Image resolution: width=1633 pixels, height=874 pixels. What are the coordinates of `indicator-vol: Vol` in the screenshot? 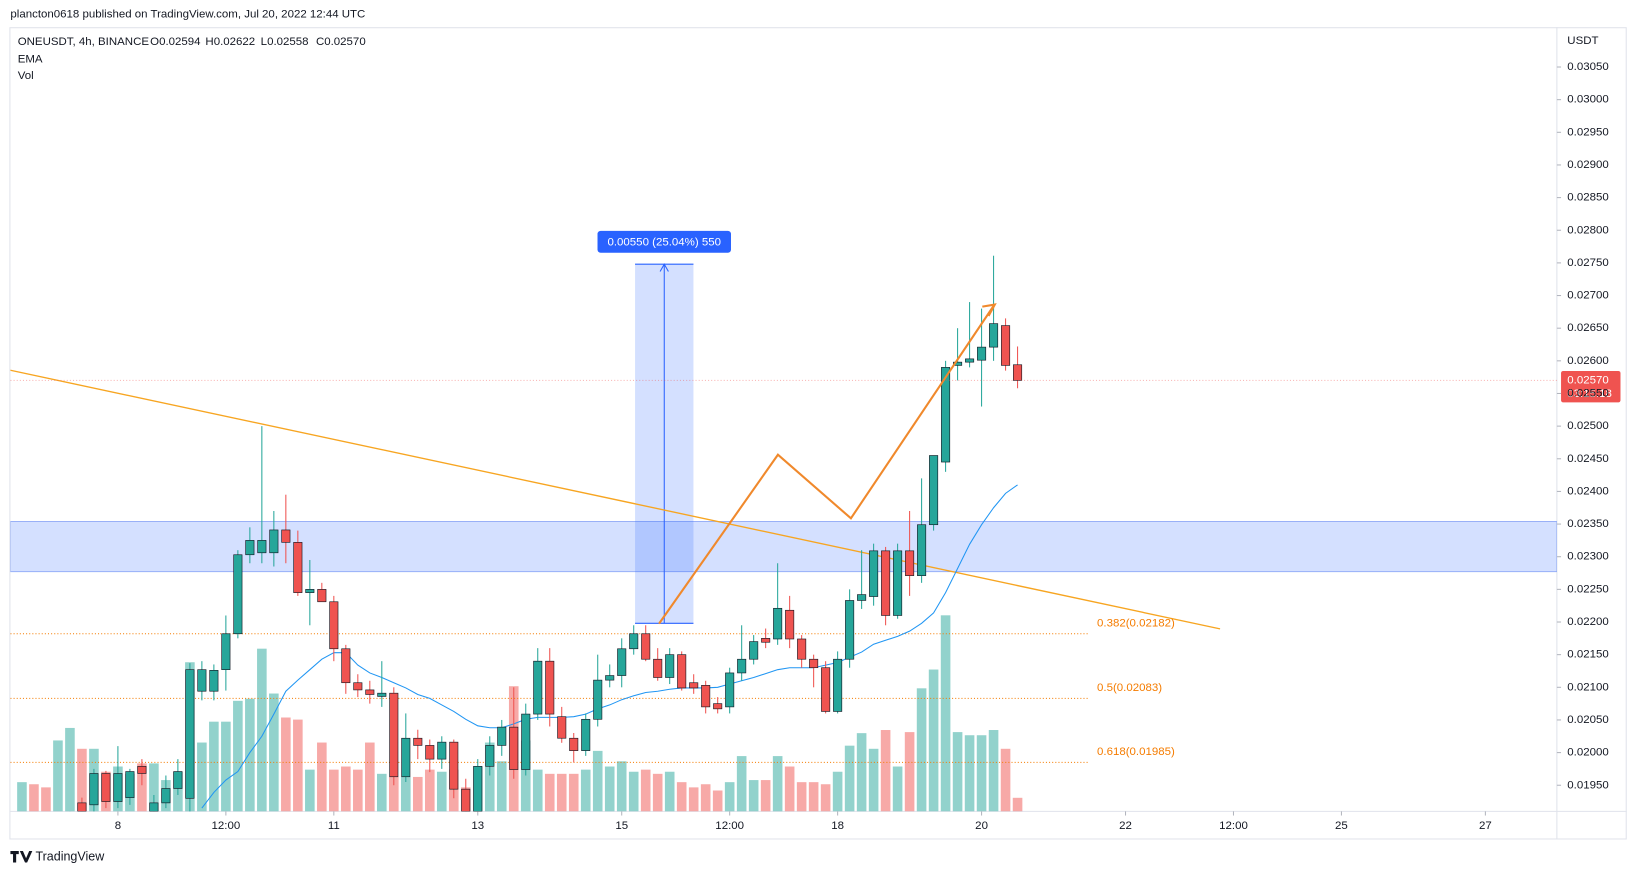 It's located at (26, 76).